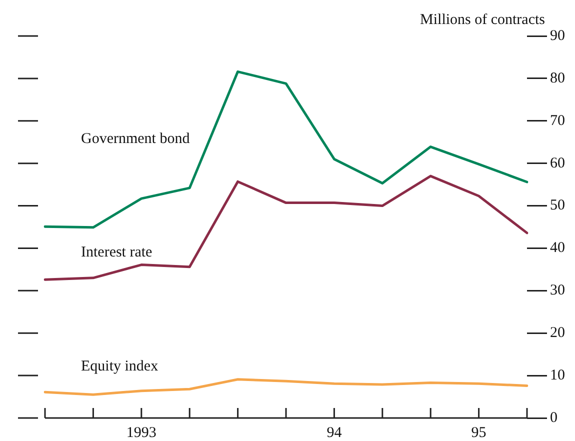 The height and width of the screenshot is (441, 575). Describe the element at coordinates (557, 120) in the screenshot. I see `y-tick-label: 70` at that location.